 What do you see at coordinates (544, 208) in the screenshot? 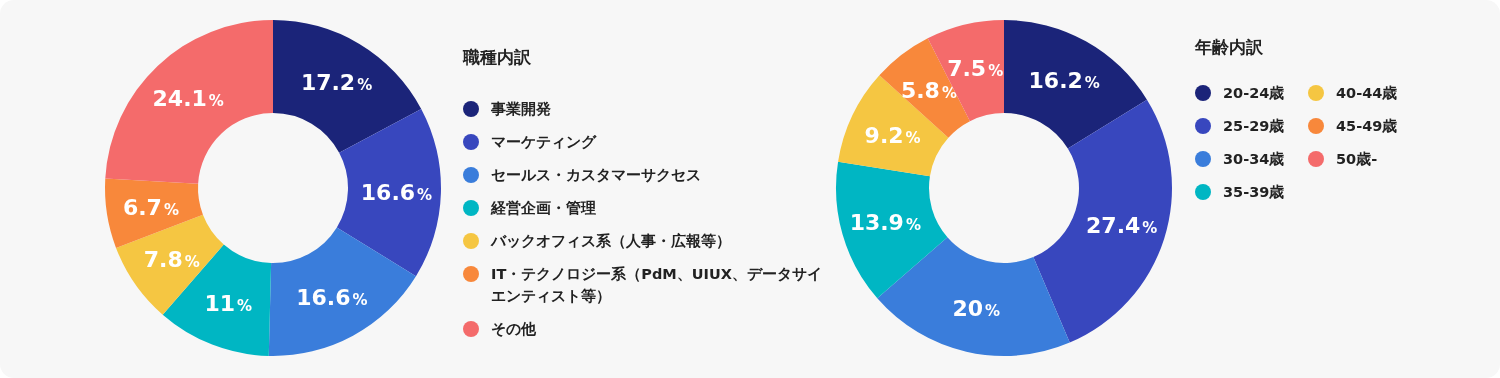
I see `legend-label: 経営企画・管理` at bounding box center [544, 208].